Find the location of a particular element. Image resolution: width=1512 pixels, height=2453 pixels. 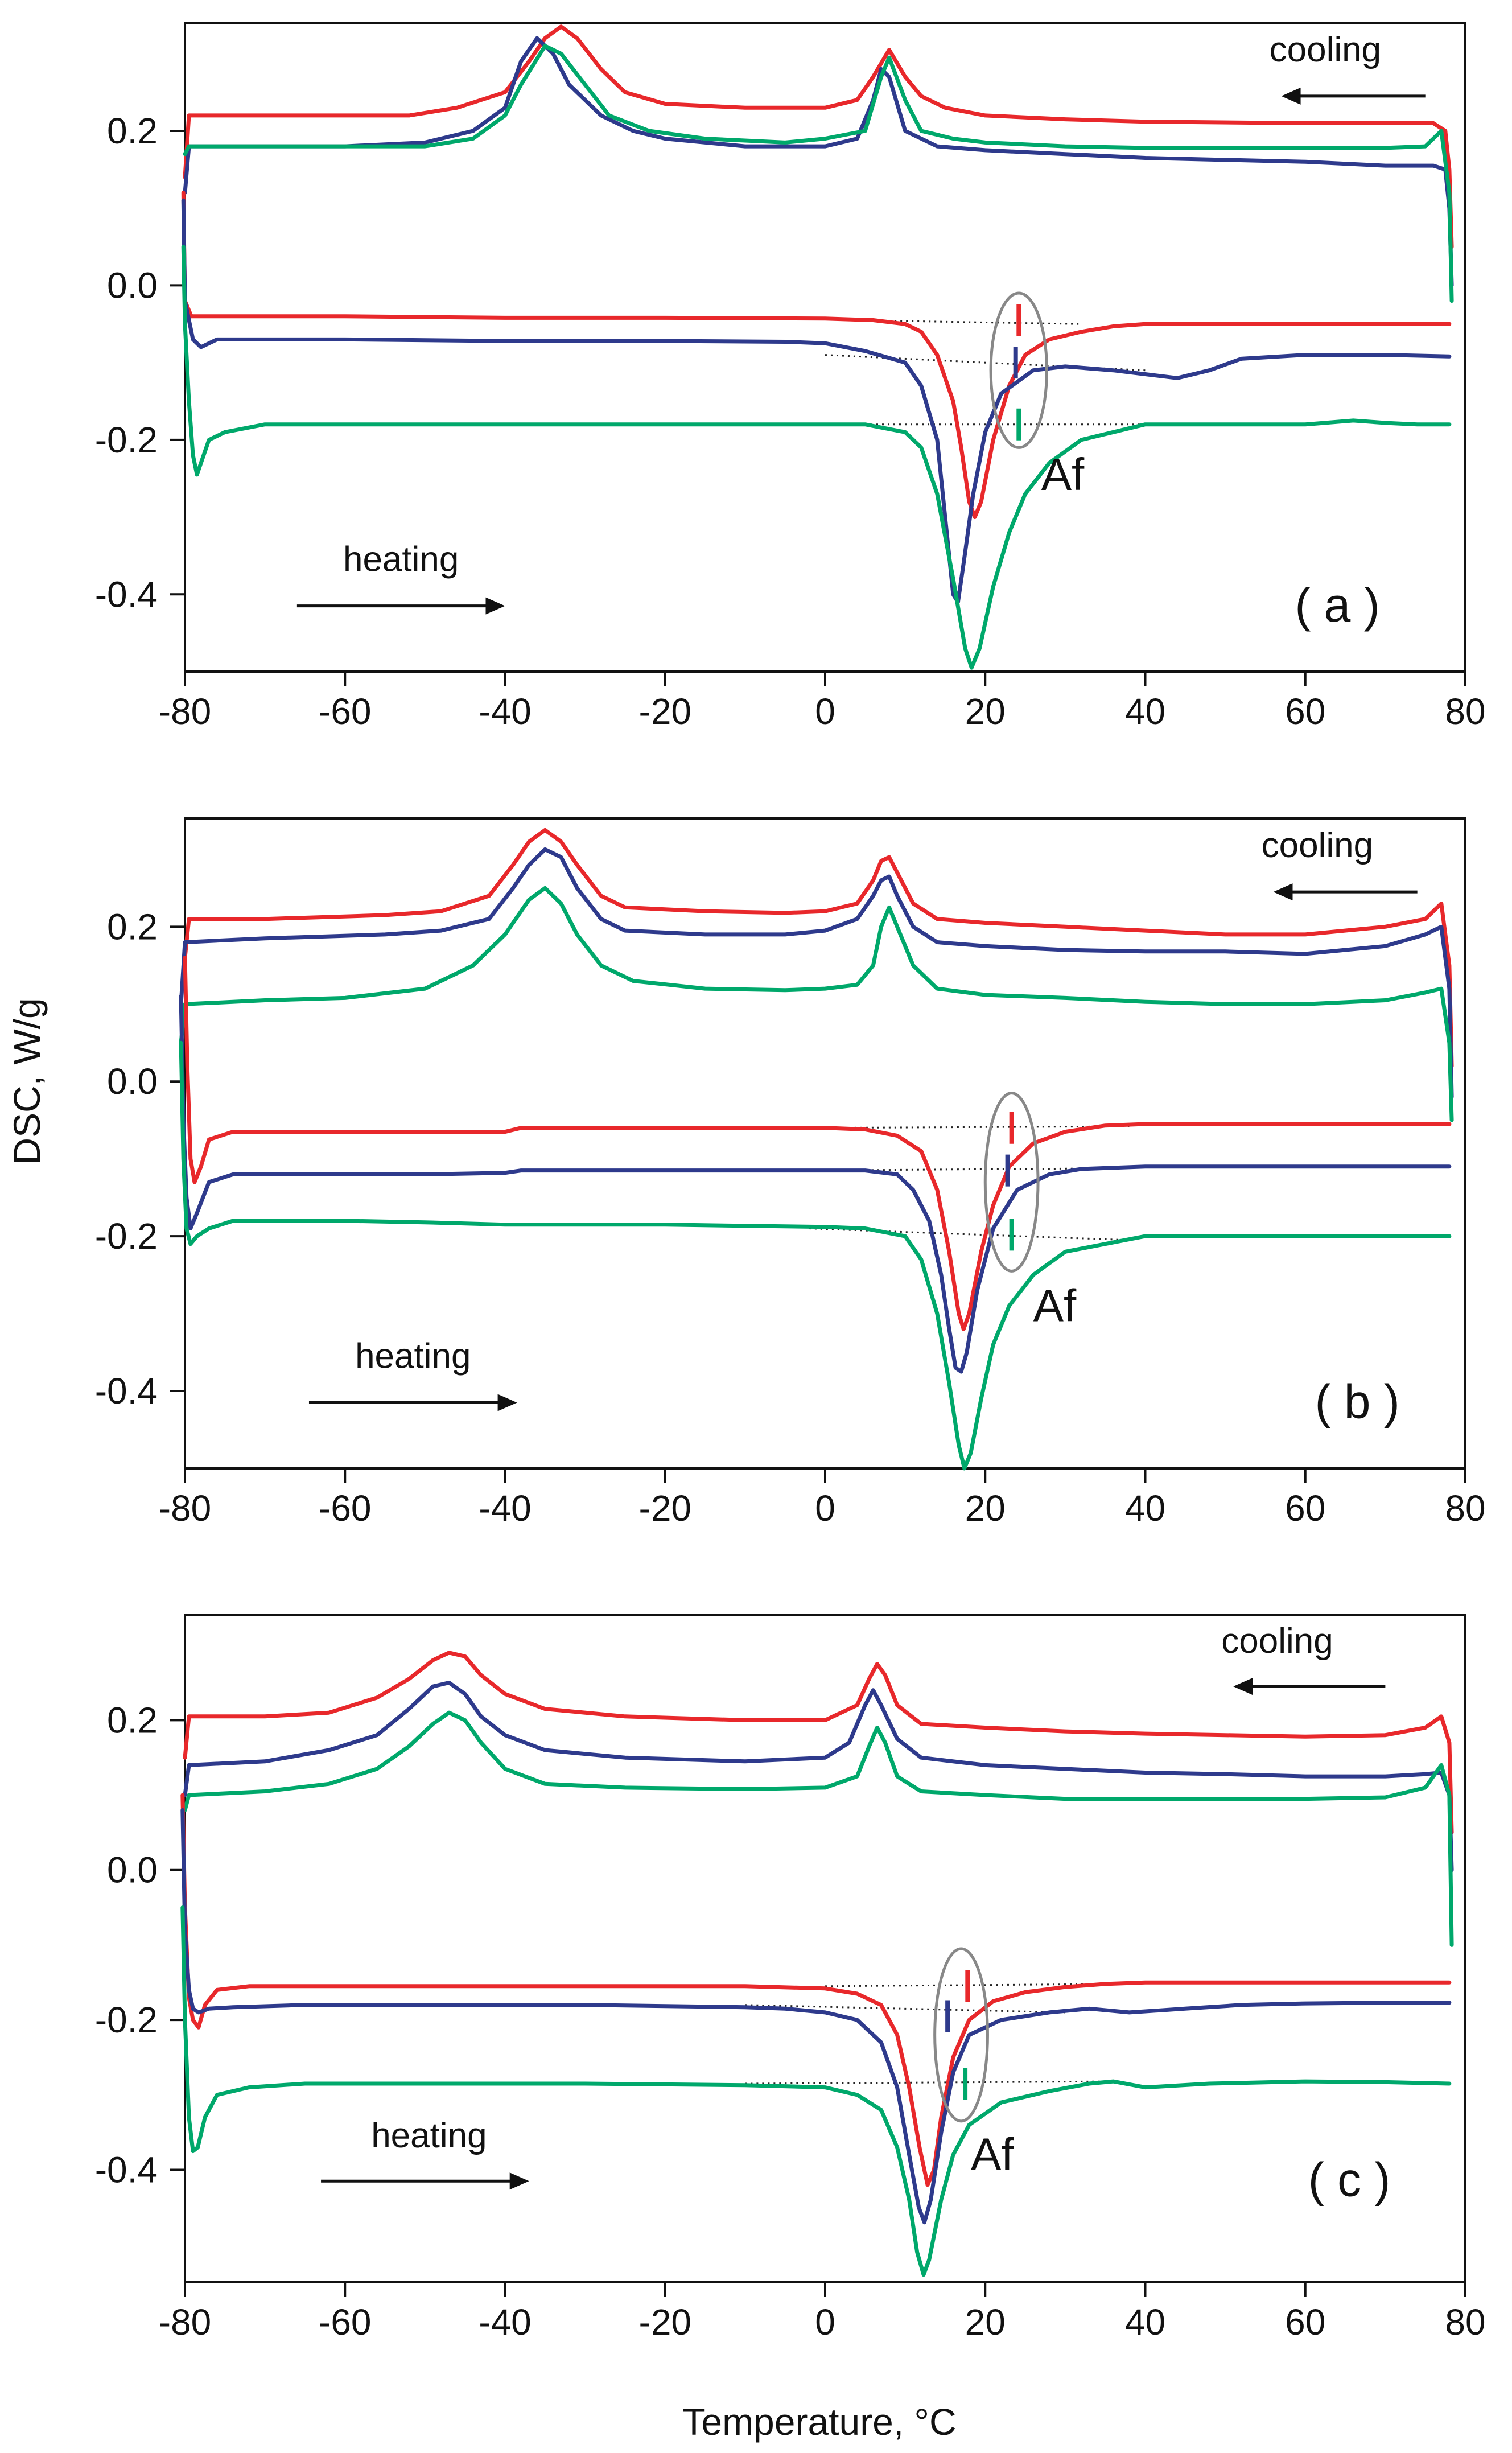

baseline-dotted-green is located at coordinates (970, 1234).